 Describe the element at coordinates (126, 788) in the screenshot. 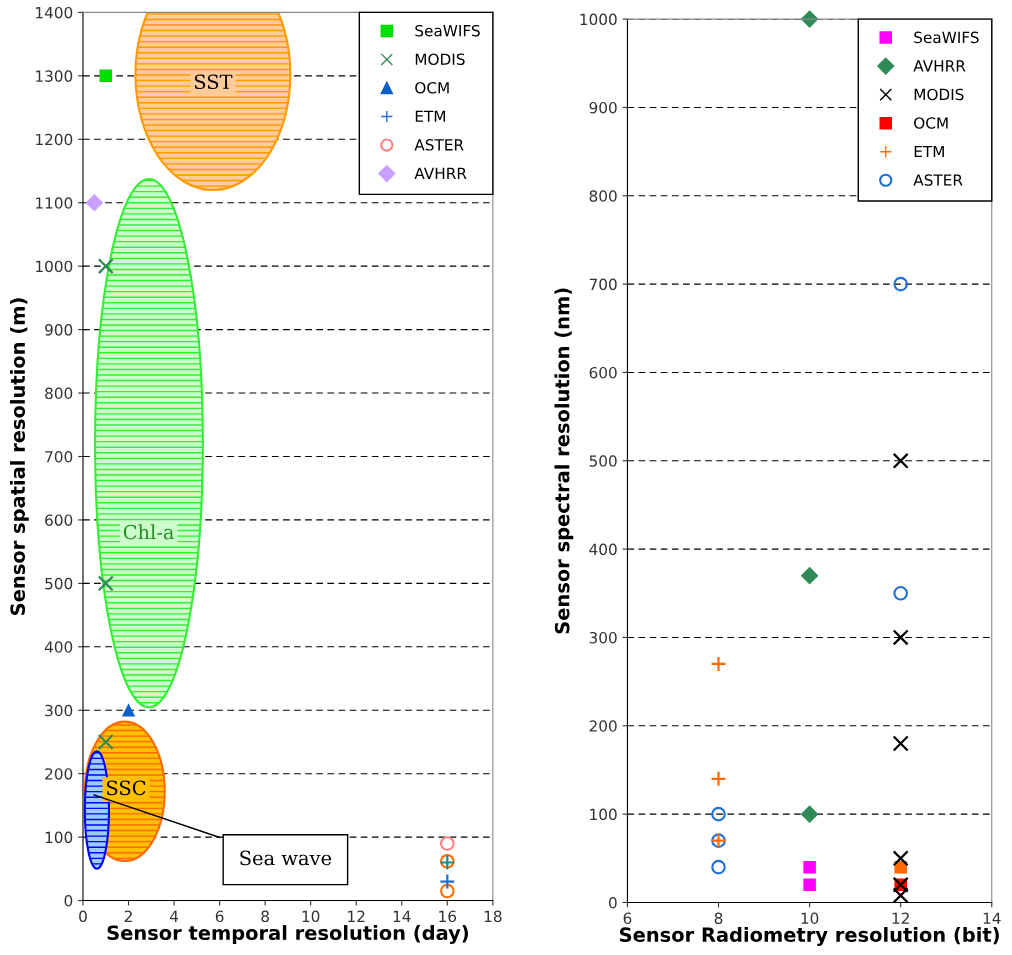

I see `annotation: SSC` at that location.